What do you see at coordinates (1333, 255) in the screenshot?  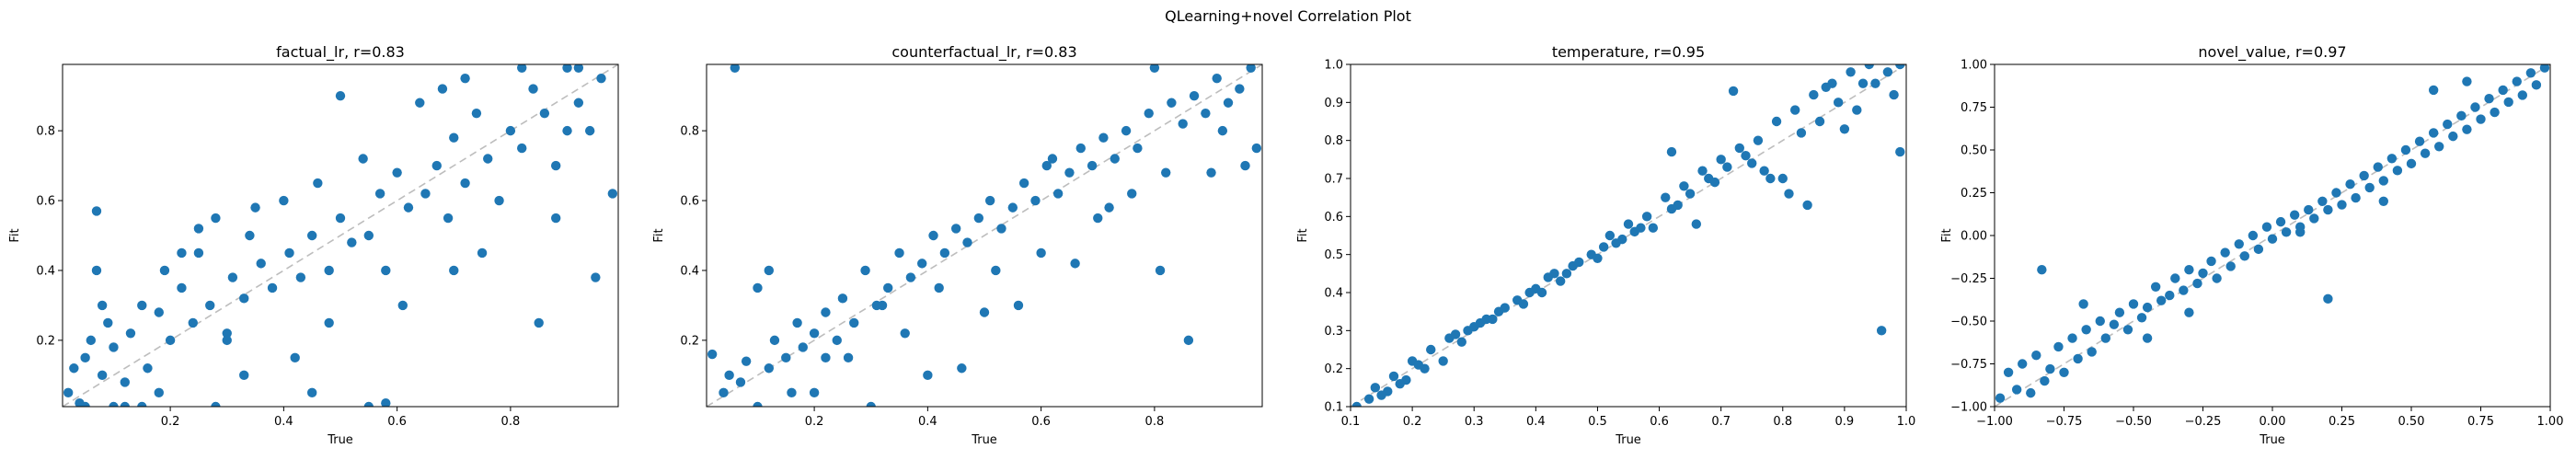 I see `y-tick-label: 0.5` at bounding box center [1333, 255].